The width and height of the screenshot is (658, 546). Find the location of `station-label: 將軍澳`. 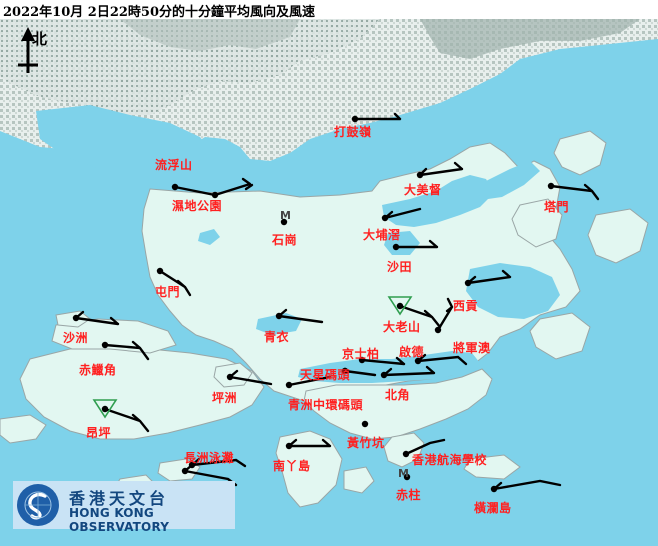

station-label: 將軍澳 is located at coordinates (472, 348).